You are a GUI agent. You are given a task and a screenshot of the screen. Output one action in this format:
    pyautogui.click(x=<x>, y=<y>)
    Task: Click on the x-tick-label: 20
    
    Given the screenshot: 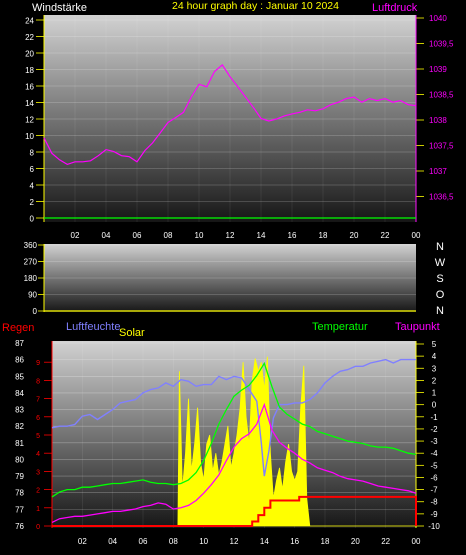 What is the action you would take?
    pyautogui.click(x=354, y=235)
    